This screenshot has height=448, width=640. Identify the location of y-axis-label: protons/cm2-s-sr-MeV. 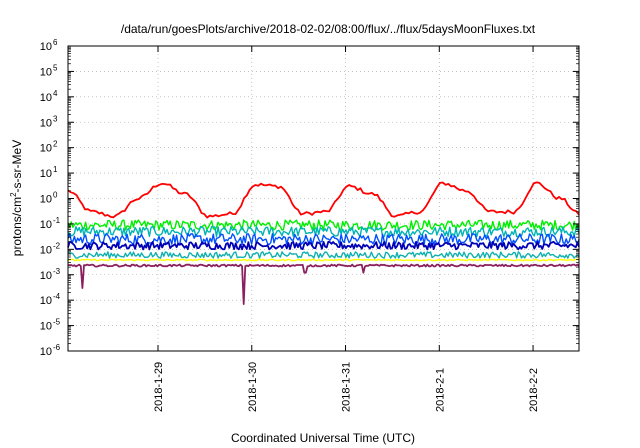
(16, 198).